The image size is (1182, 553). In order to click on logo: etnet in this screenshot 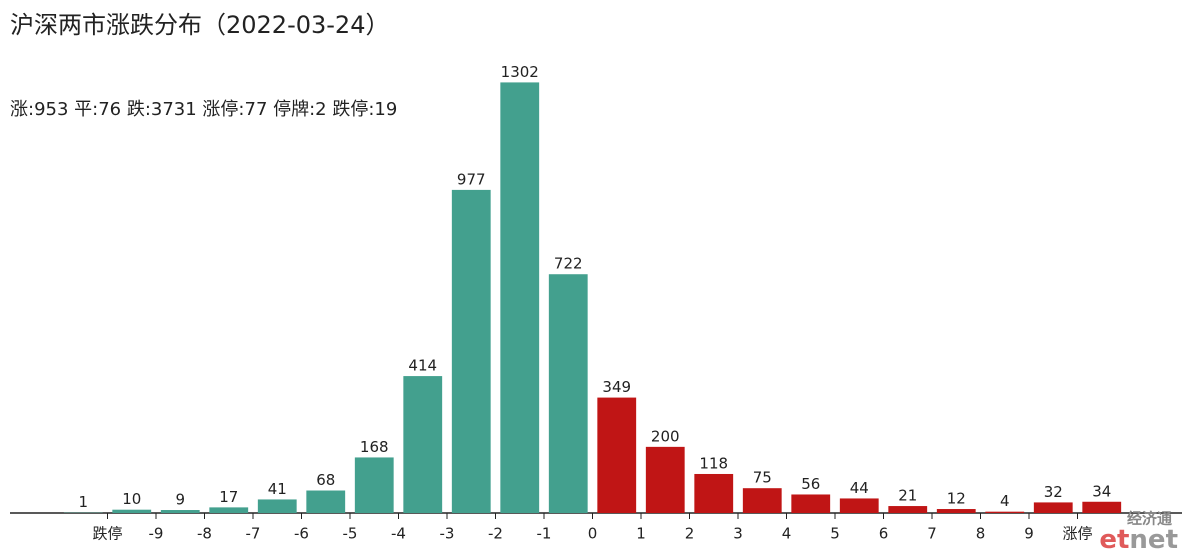, I will do `click(1138, 539)`.